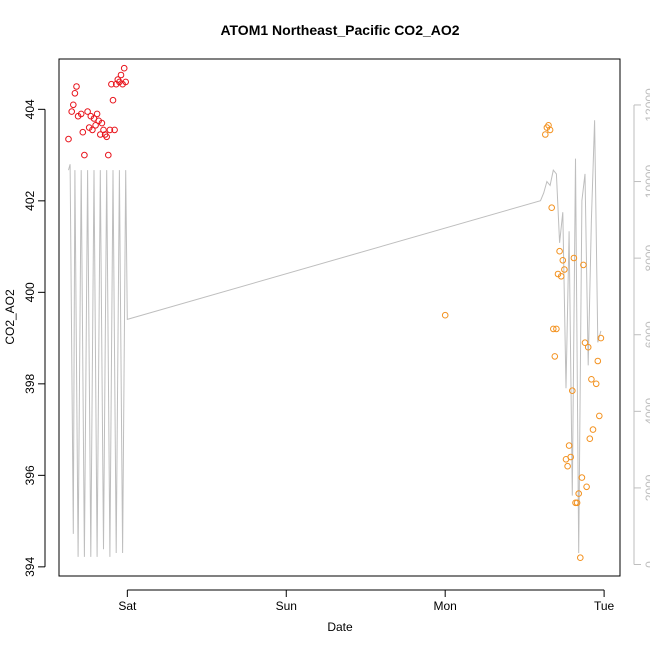 Image resolution: width=650 pixels, height=650 pixels. Describe the element at coordinates (340, 627) in the screenshot. I see `x-axis-label: Date` at that location.